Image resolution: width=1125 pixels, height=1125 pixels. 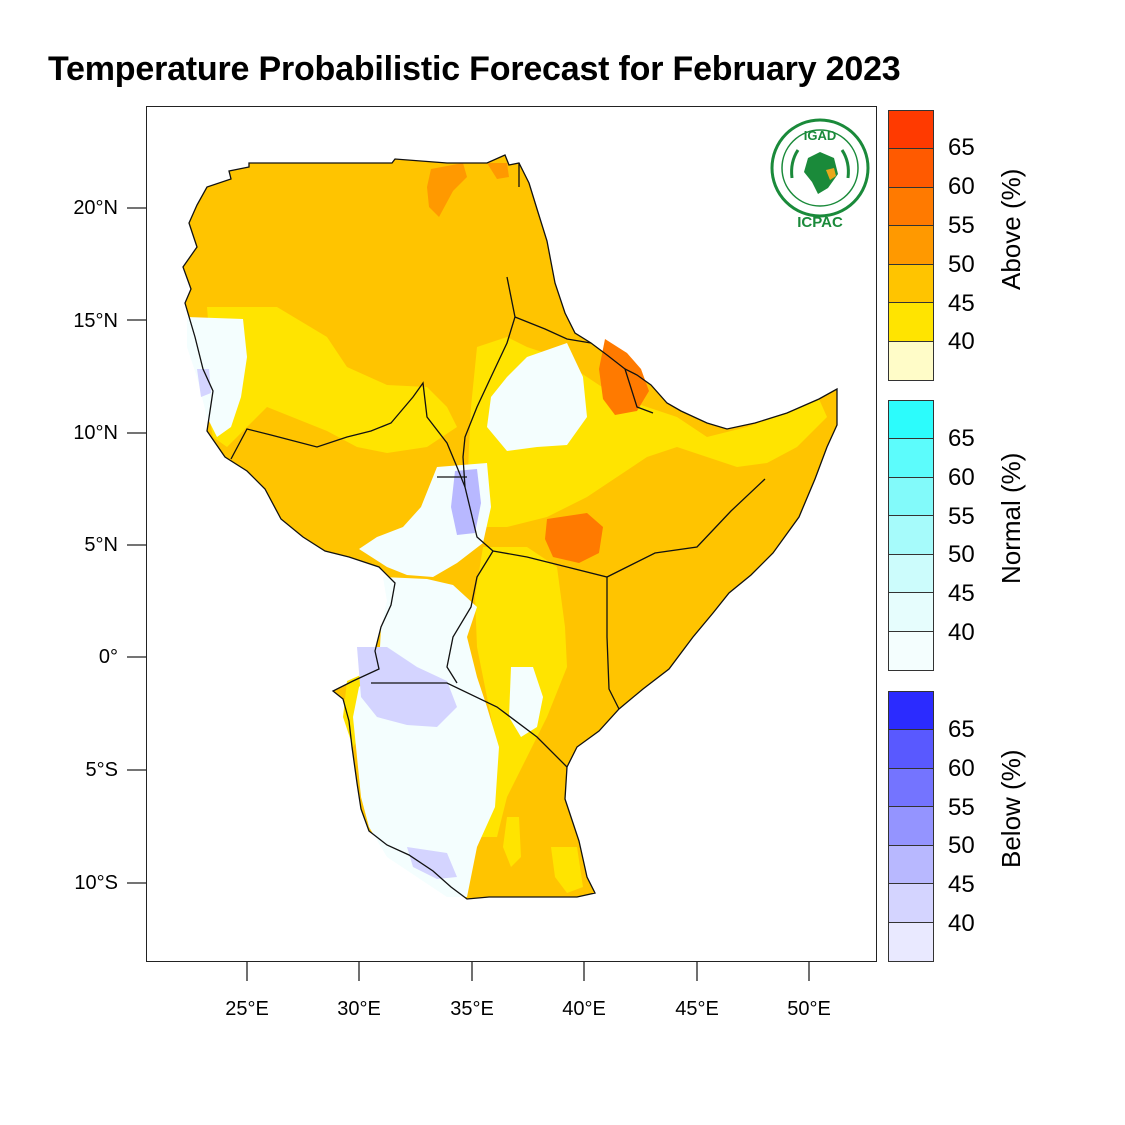 I want to click on lon-label: 40°E, so click(x=584, y=1009).